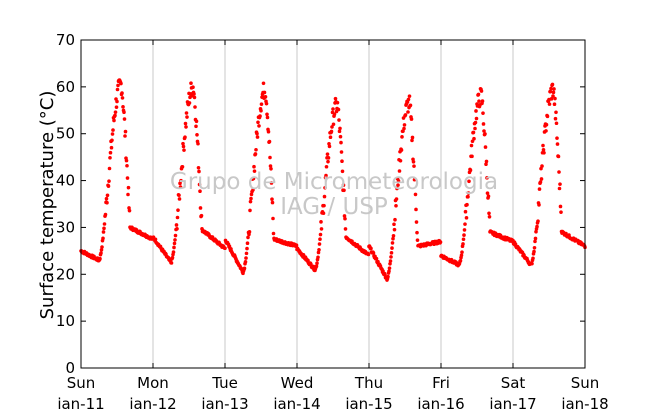 This screenshot has height=409, width=650. What do you see at coordinates (70, 368) in the screenshot?
I see `y-tick-label: 0` at bounding box center [70, 368].